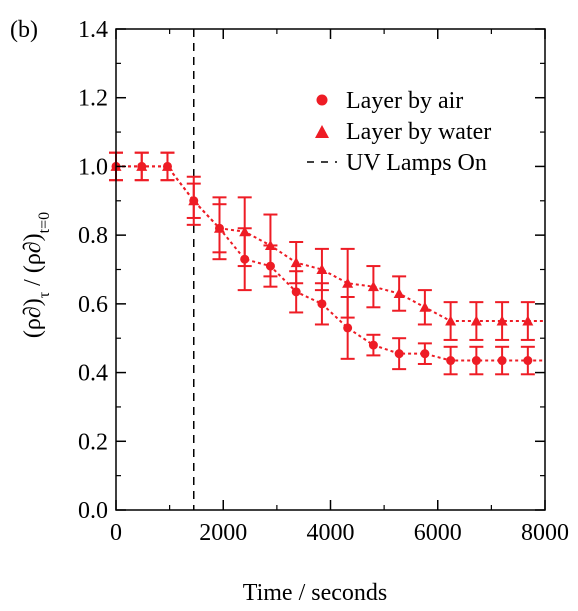 This screenshot has height=611, width=578. What do you see at coordinates (44, 294) in the screenshot?
I see `y-title-sub-tau: τ` at bounding box center [44, 294].